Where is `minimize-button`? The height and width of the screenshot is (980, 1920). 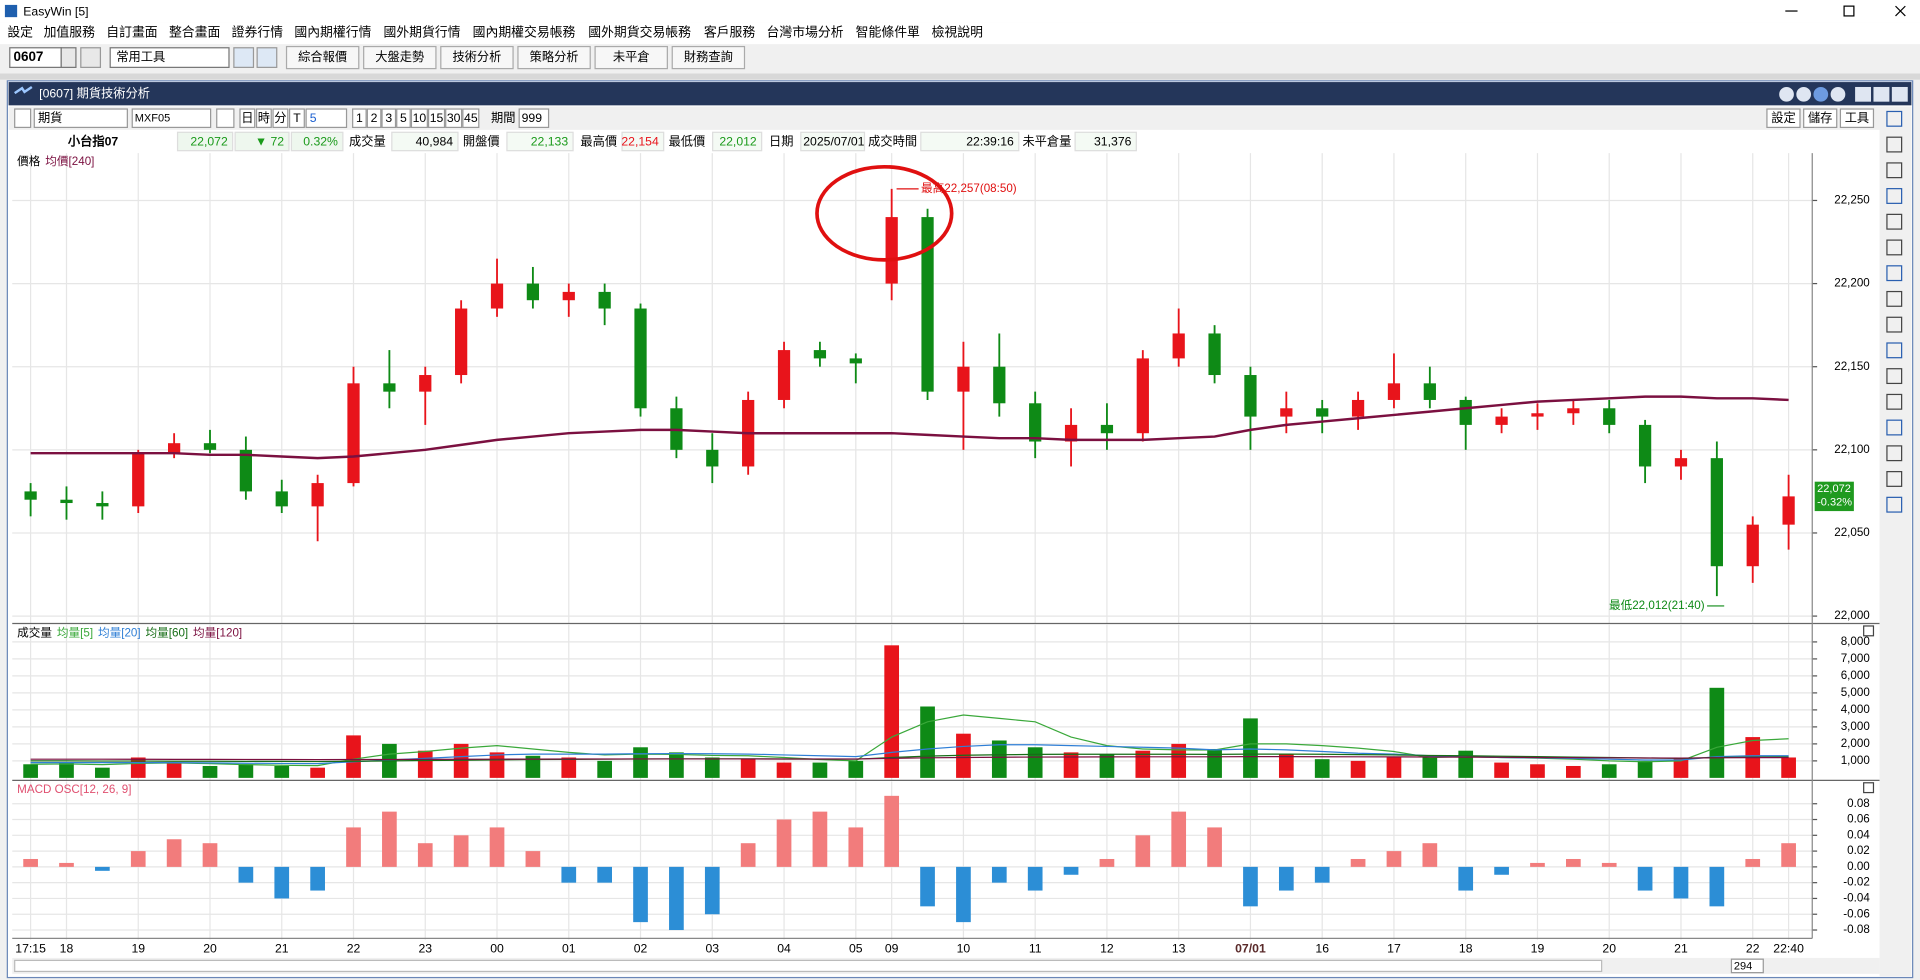 minimize-button is located at coordinates (1863, 94).